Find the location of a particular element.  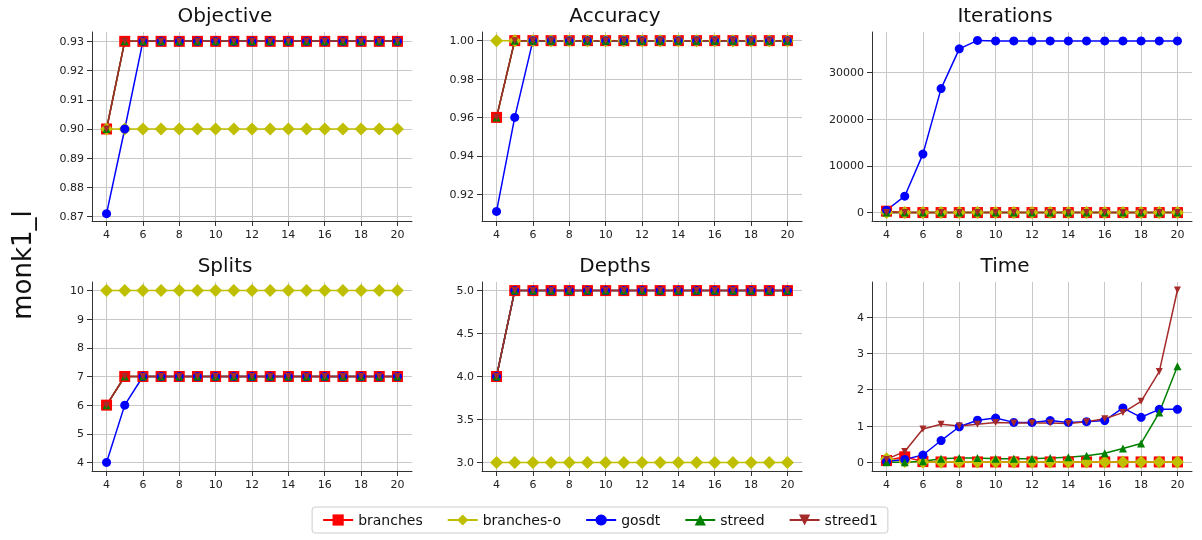

y-tick-label: 30000 is located at coordinates (846, 72).